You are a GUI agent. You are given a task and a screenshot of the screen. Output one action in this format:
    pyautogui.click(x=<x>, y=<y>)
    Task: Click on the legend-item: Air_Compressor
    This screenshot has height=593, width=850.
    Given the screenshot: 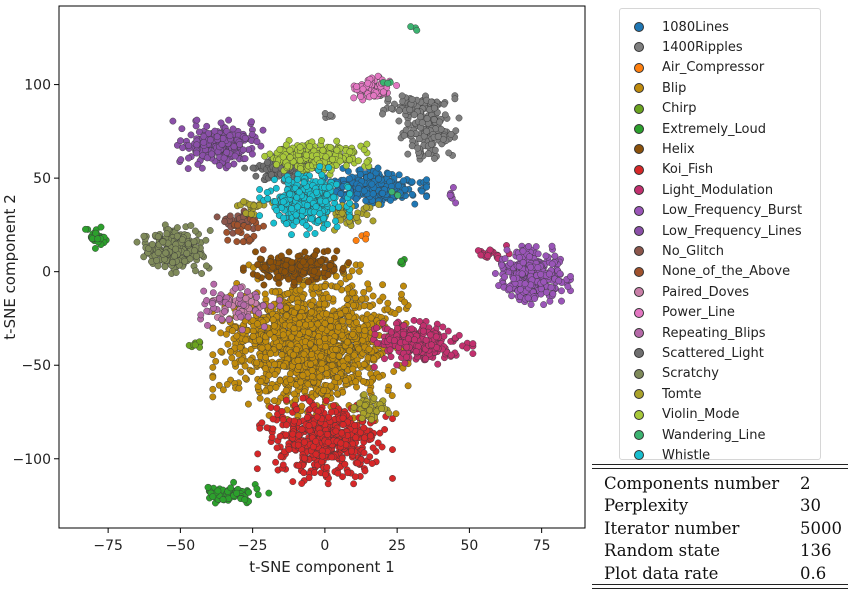 What is the action you would take?
    pyautogui.click(x=699, y=68)
    